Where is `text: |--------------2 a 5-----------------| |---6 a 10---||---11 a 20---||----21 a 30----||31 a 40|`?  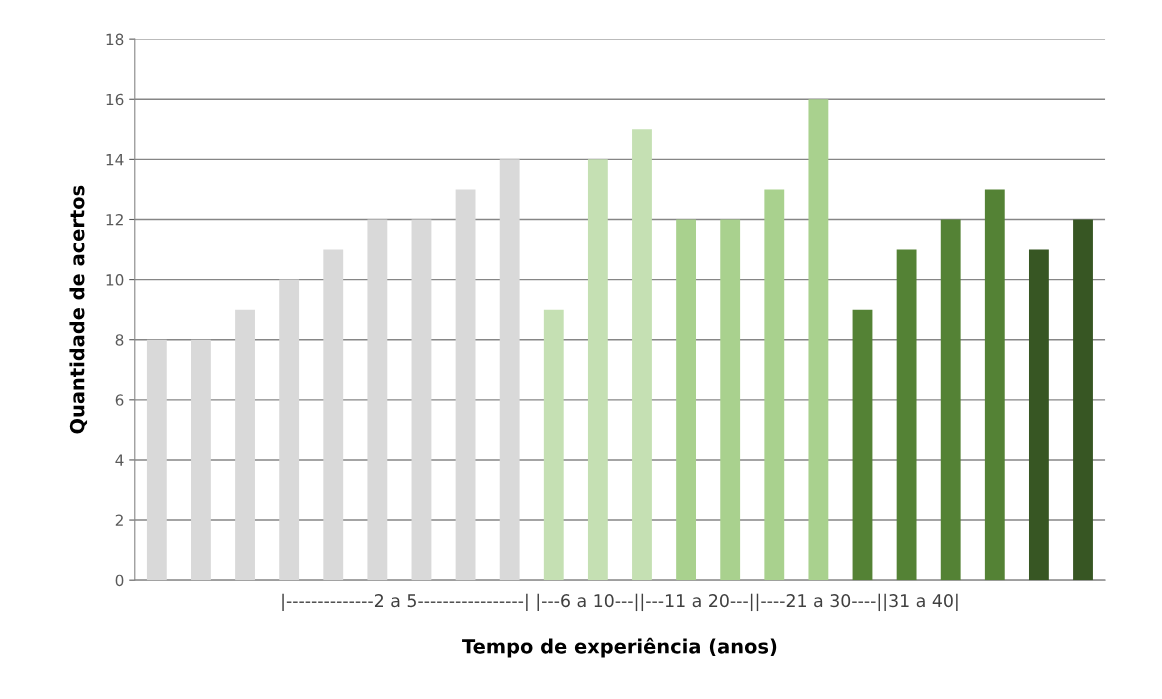 text: |--------------2 a 5-----------------| |---6 a 10---||---11 a 20---||----21 a 30----||31 a 40| is located at coordinates (620, 602).